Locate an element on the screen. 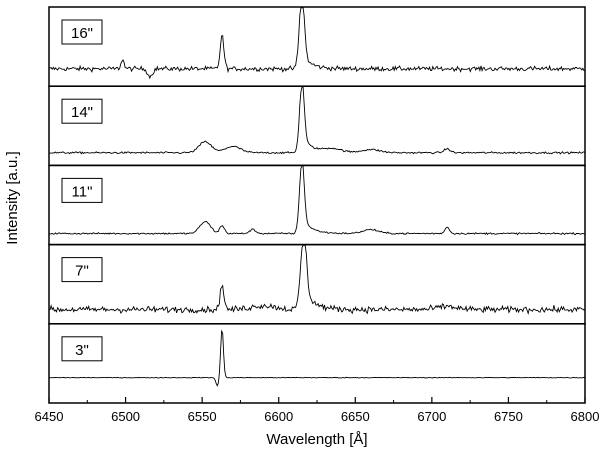 The width and height of the screenshot is (600, 452). panel-label-text: 7" is located at coordinates (82, 271).